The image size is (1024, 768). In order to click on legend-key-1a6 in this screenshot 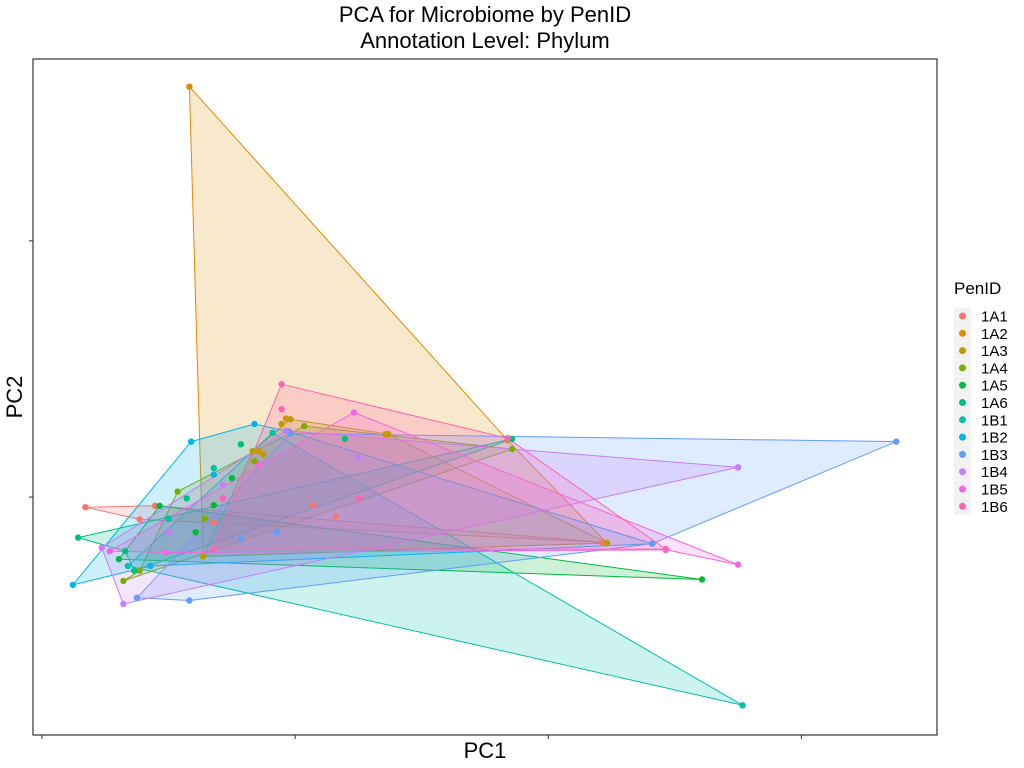, I will do `click(962, 402)`.